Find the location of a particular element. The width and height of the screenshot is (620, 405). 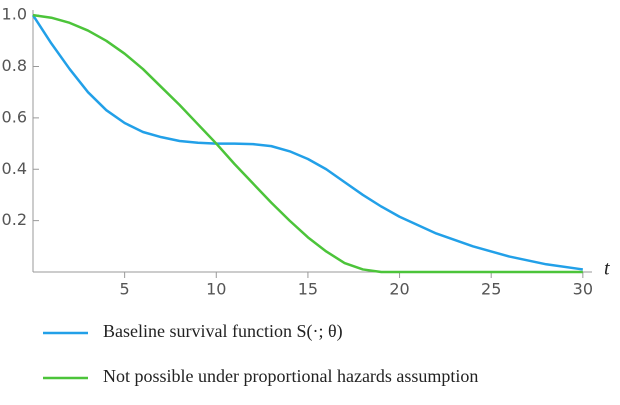

x-axis-label: t is located at coordinates (607, 269).